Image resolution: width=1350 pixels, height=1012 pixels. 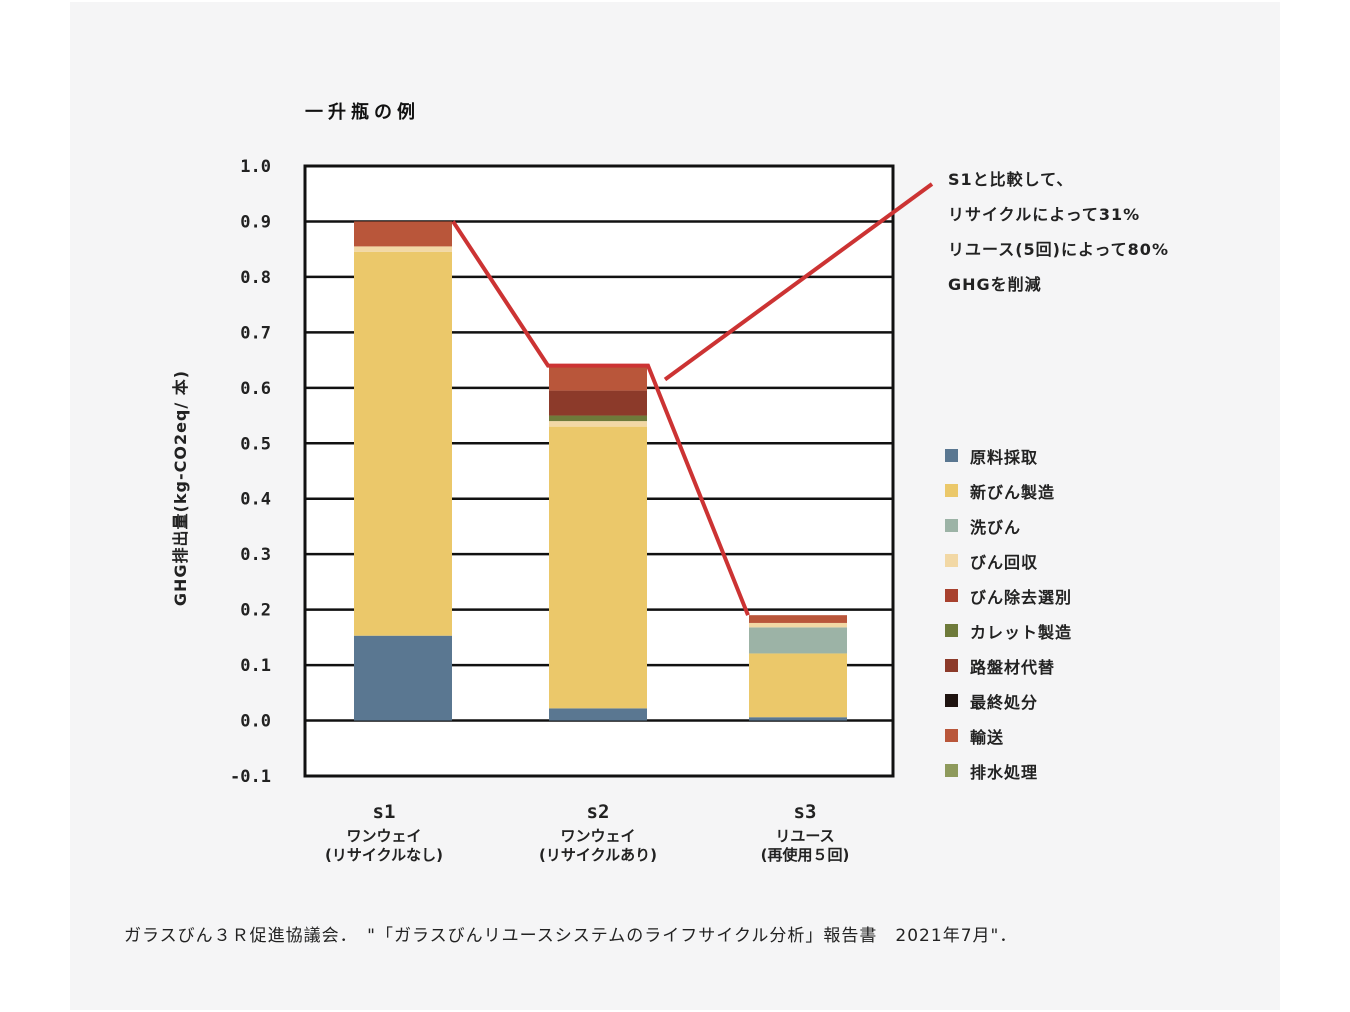 I want to click on legend-label: びん除去選別, so click(x=1021, y=597).